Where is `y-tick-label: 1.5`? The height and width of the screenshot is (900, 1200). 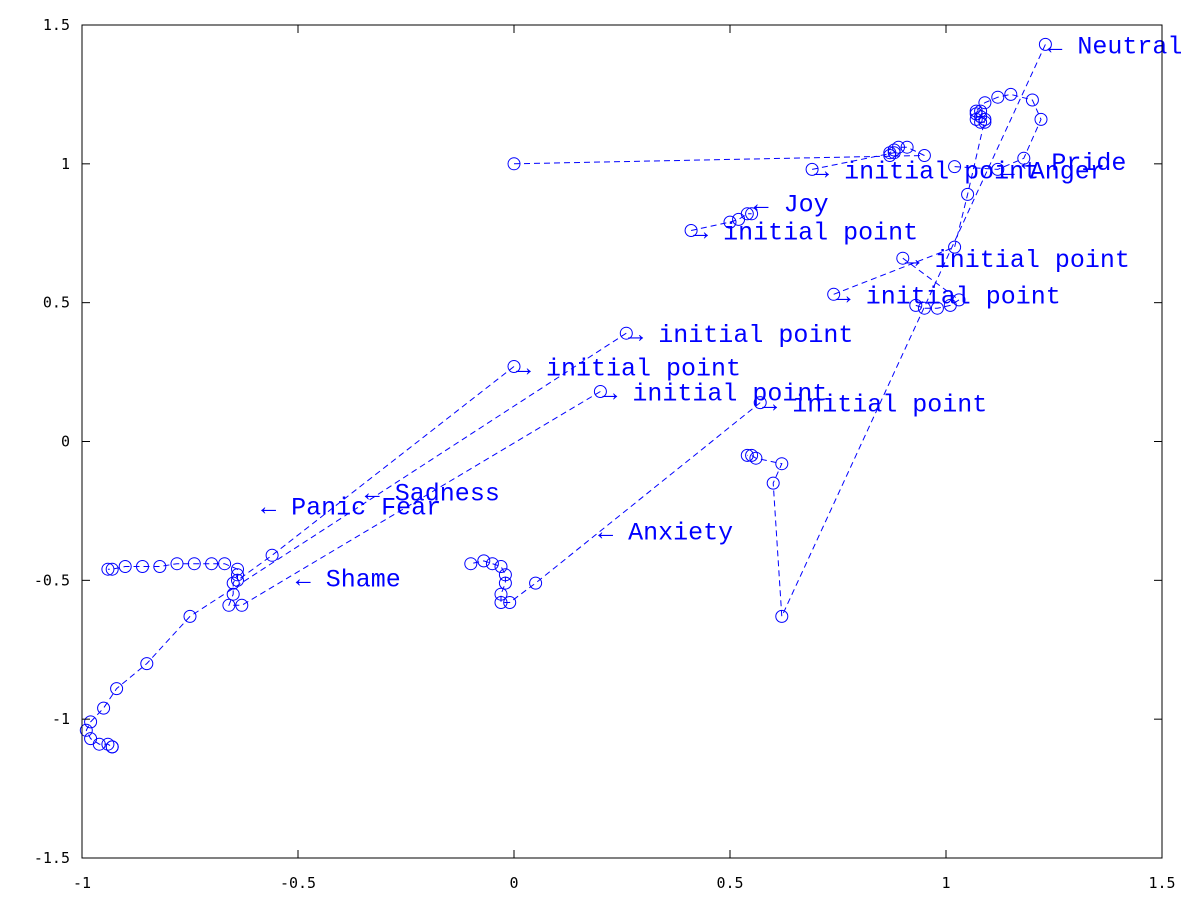 y-tick-label: 1.5 is located at coordinates (56, 25).